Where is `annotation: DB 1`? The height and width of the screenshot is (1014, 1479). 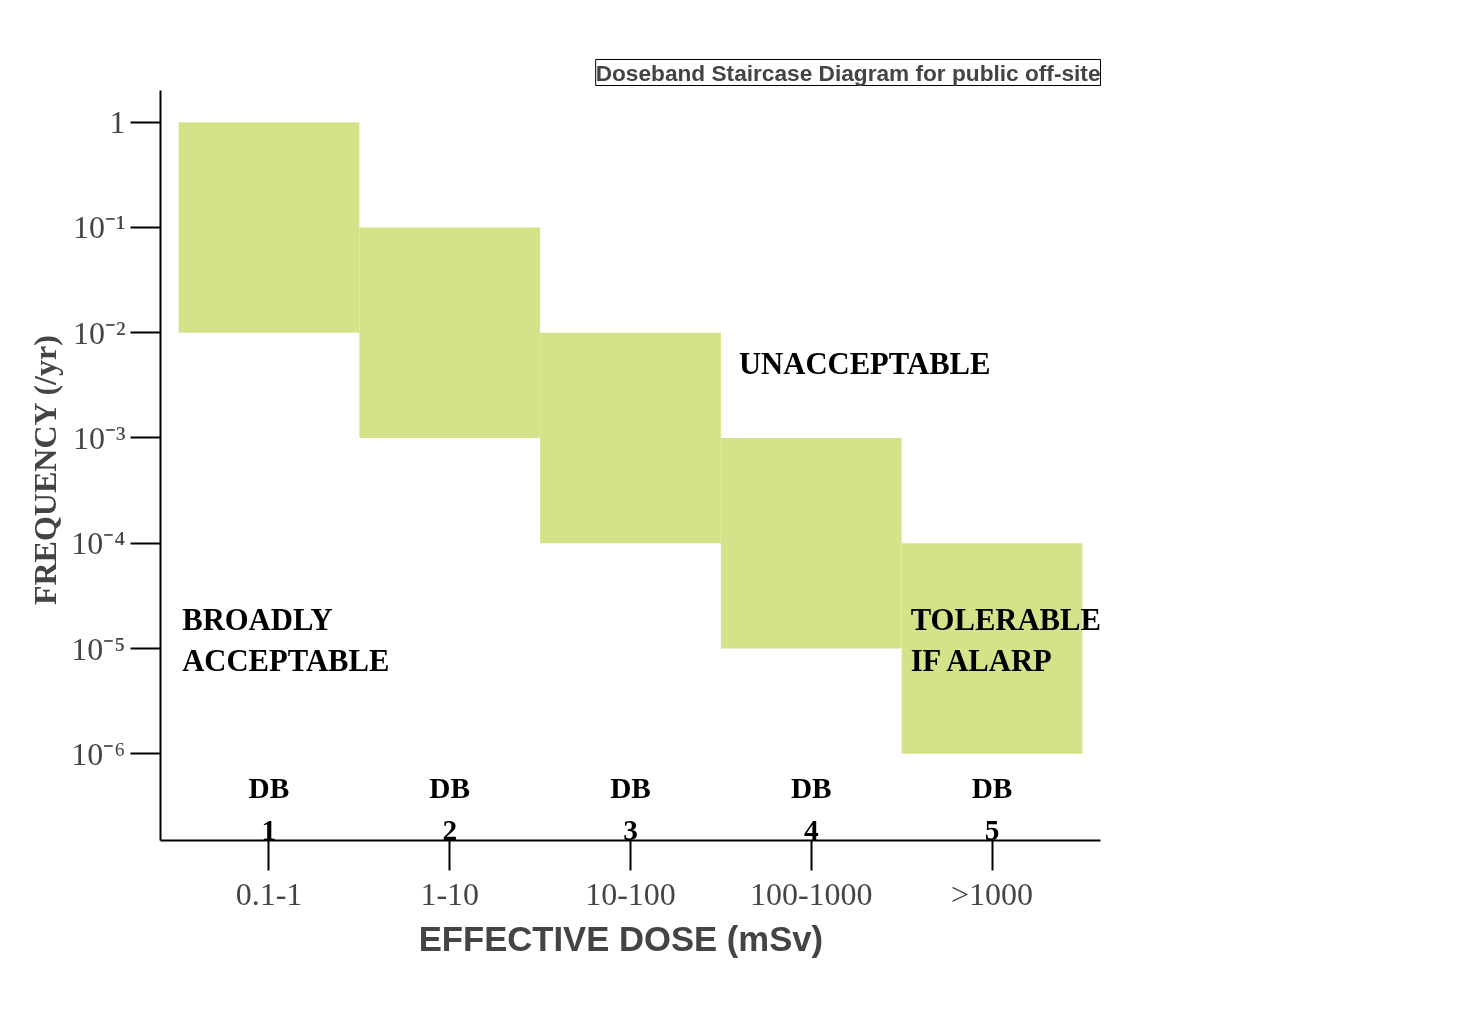 annotation: DB 1 is located at coordinates (269, 809).